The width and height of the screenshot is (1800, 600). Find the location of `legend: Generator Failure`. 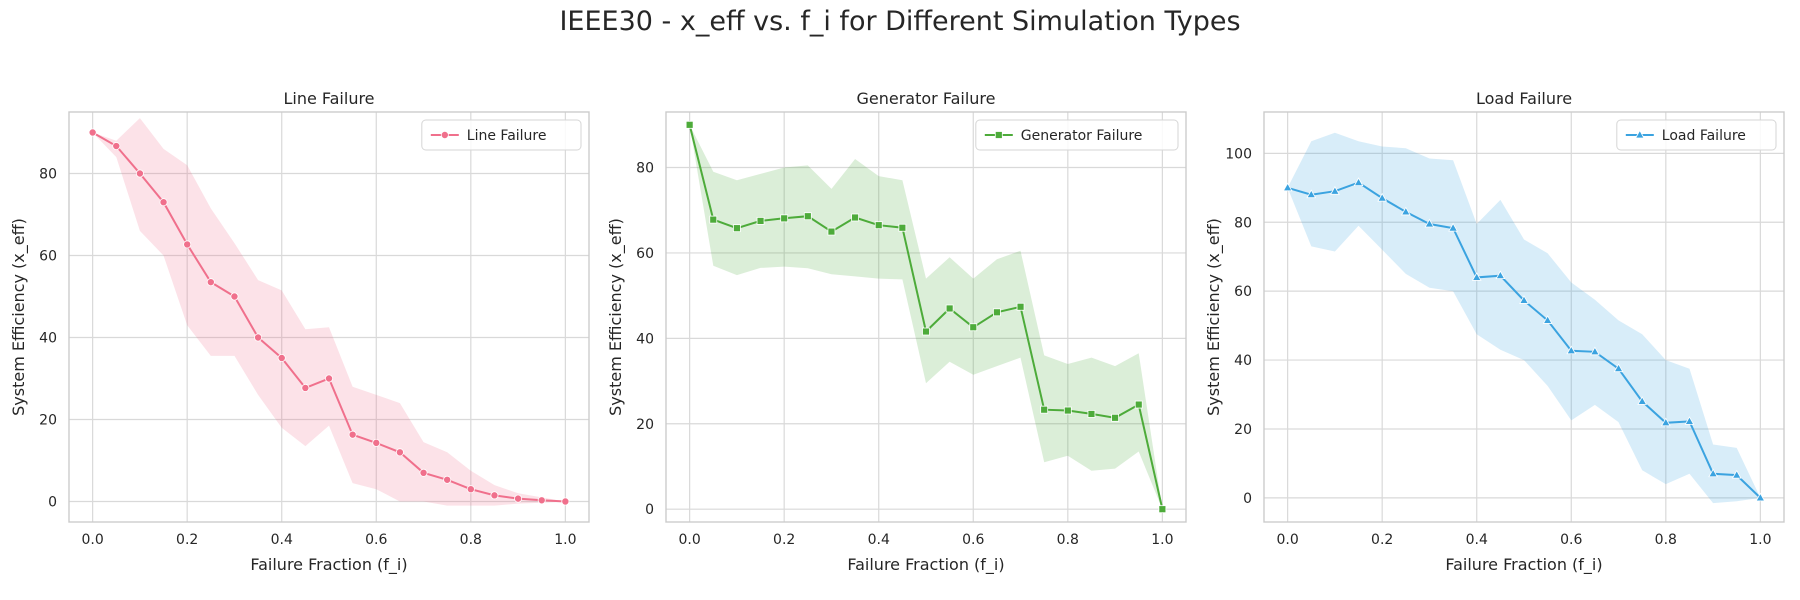

legend: Generator Failure is located at coordinates (1077, 135).